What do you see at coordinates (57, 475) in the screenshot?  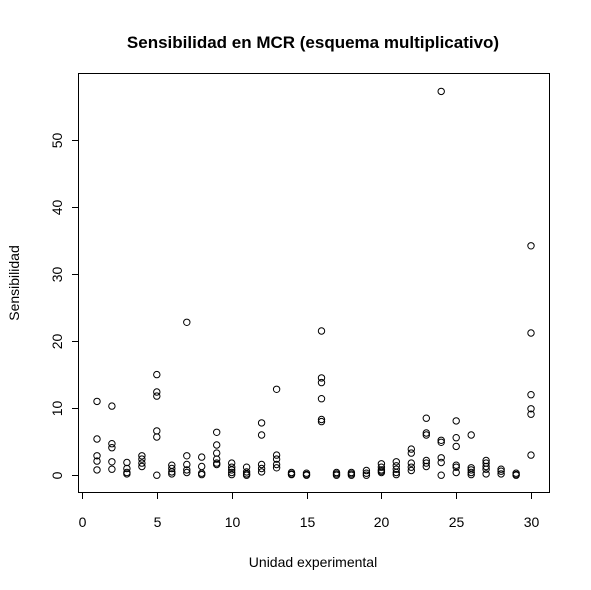 I see `y-tick-label: 0` at bounding box center [57, 475].